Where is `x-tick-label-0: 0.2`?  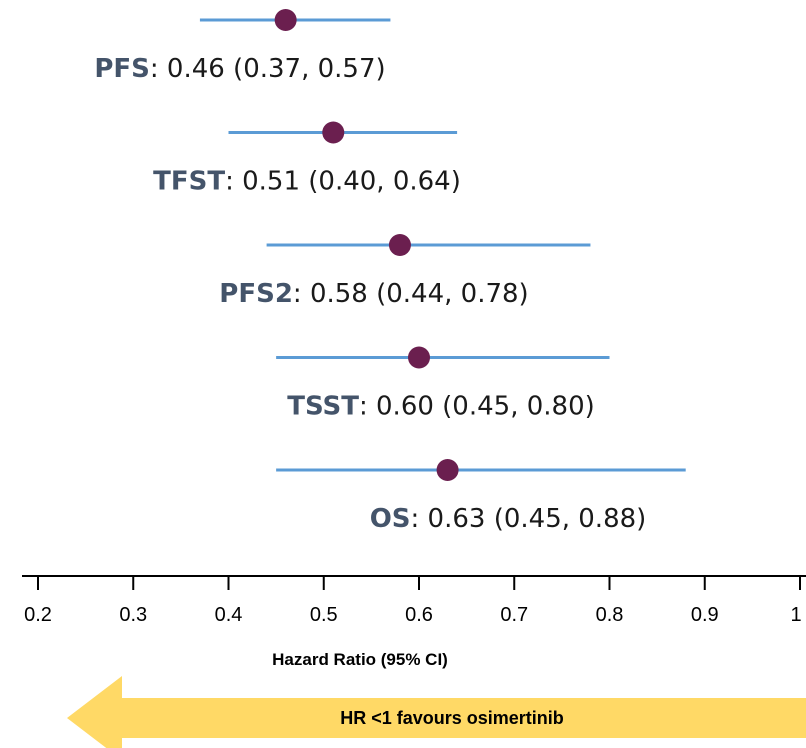
x-tick-label-0: 0.2 is located at coordinates (38, 615).